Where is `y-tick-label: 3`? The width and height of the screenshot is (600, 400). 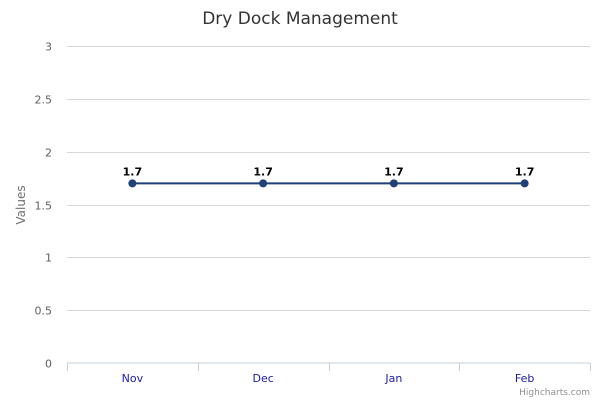
y-tick-label: 3 is located at coordinates (48, 47).